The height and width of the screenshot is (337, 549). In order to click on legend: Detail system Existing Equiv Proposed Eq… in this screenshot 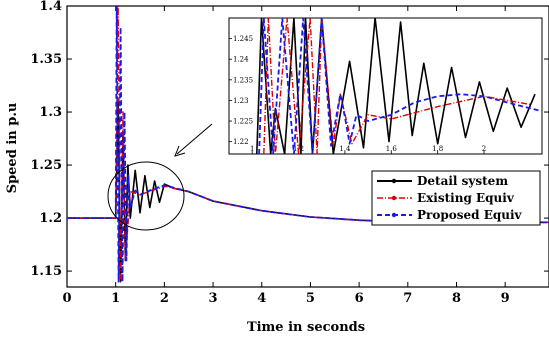, I will do `click(456, 198)`.